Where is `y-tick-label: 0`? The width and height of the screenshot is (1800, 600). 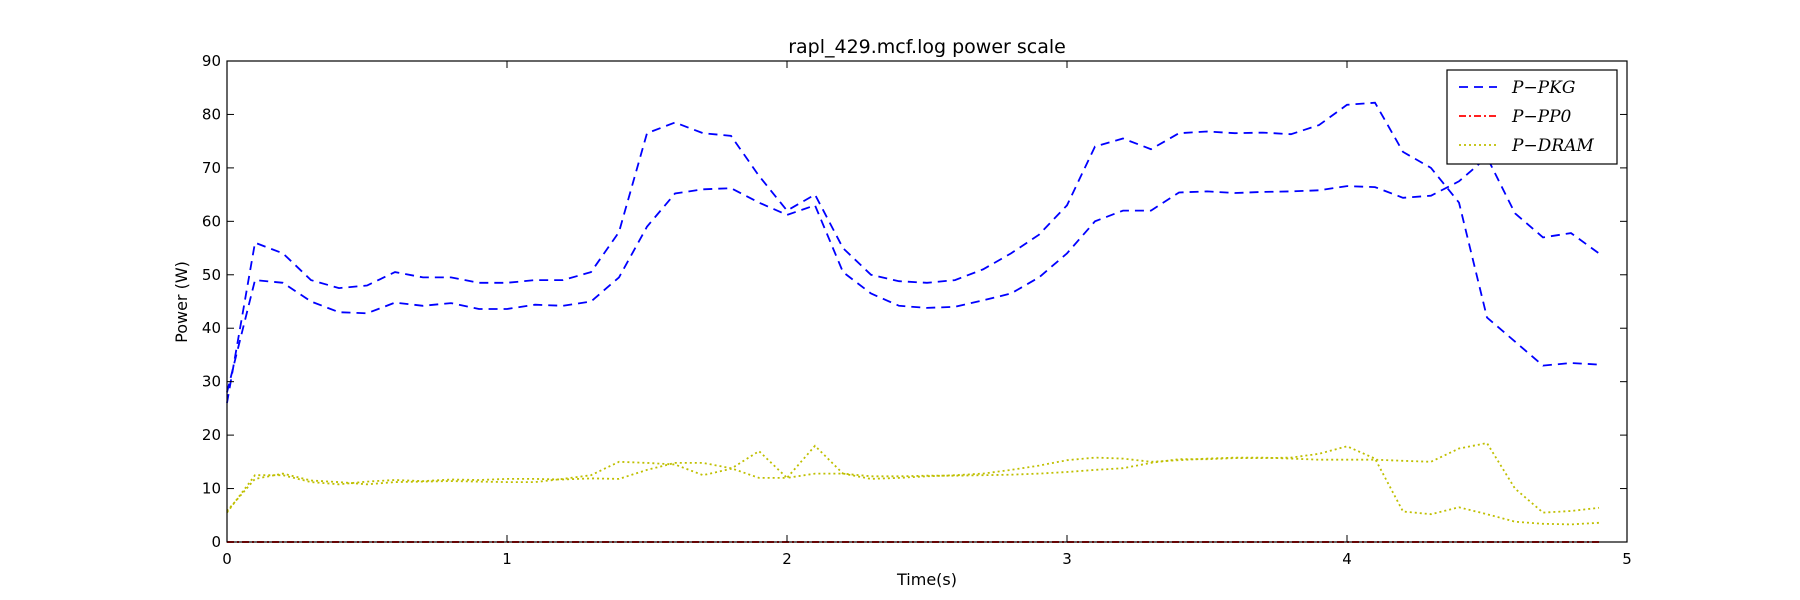 y-tick-label: 0 is located at coordinates (216, 542).